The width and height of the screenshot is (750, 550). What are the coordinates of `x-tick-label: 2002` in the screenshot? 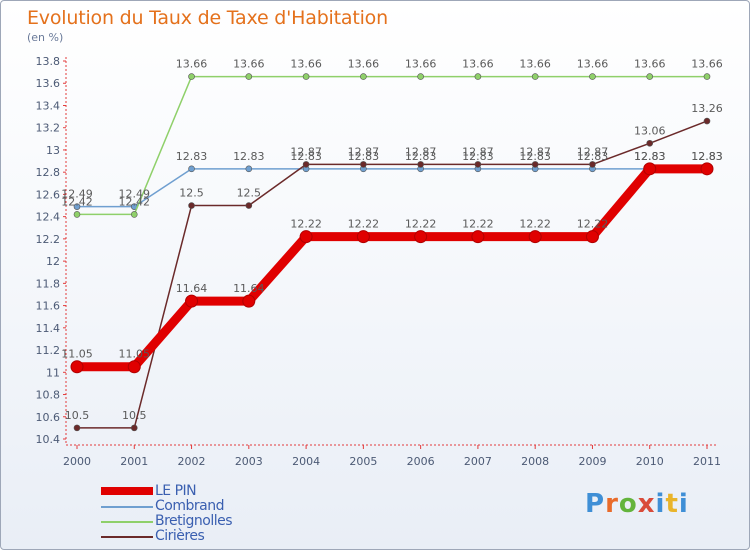 It's located at (192, 461).